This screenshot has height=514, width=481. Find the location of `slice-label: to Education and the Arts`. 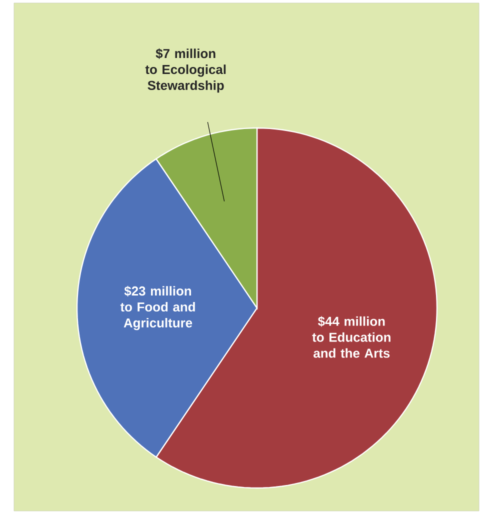

slice-label: to Education and the Arts is located at coordinates (351, 345).